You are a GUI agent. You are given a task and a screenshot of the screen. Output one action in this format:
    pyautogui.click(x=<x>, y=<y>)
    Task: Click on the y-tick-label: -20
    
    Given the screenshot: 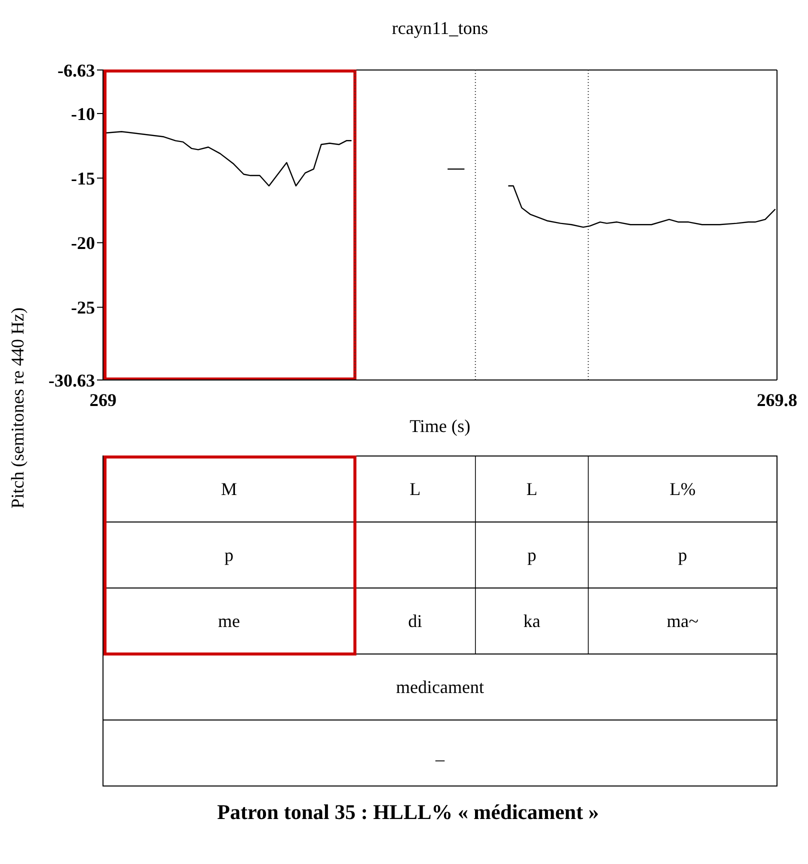 What is the action you would take?
    pyautogui.click(x=83, y=243)
    